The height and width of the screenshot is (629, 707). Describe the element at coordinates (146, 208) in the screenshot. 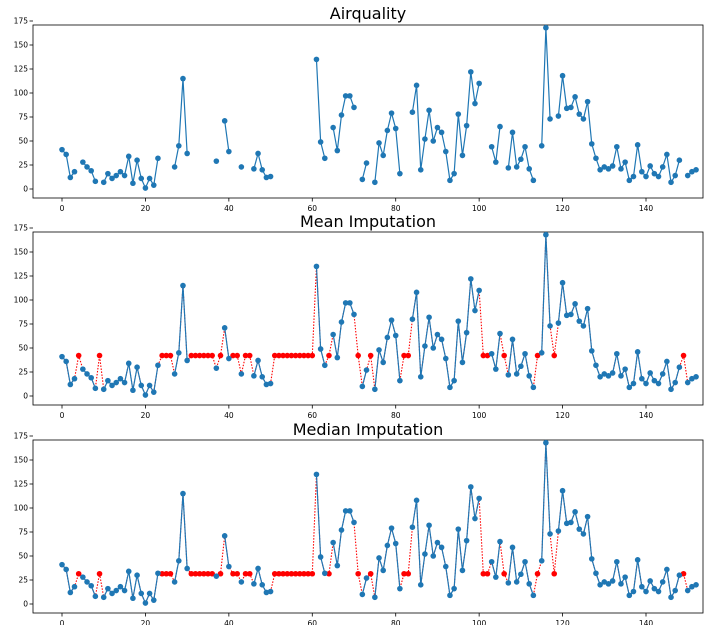

I see `x-tick-label: 20` at that location.